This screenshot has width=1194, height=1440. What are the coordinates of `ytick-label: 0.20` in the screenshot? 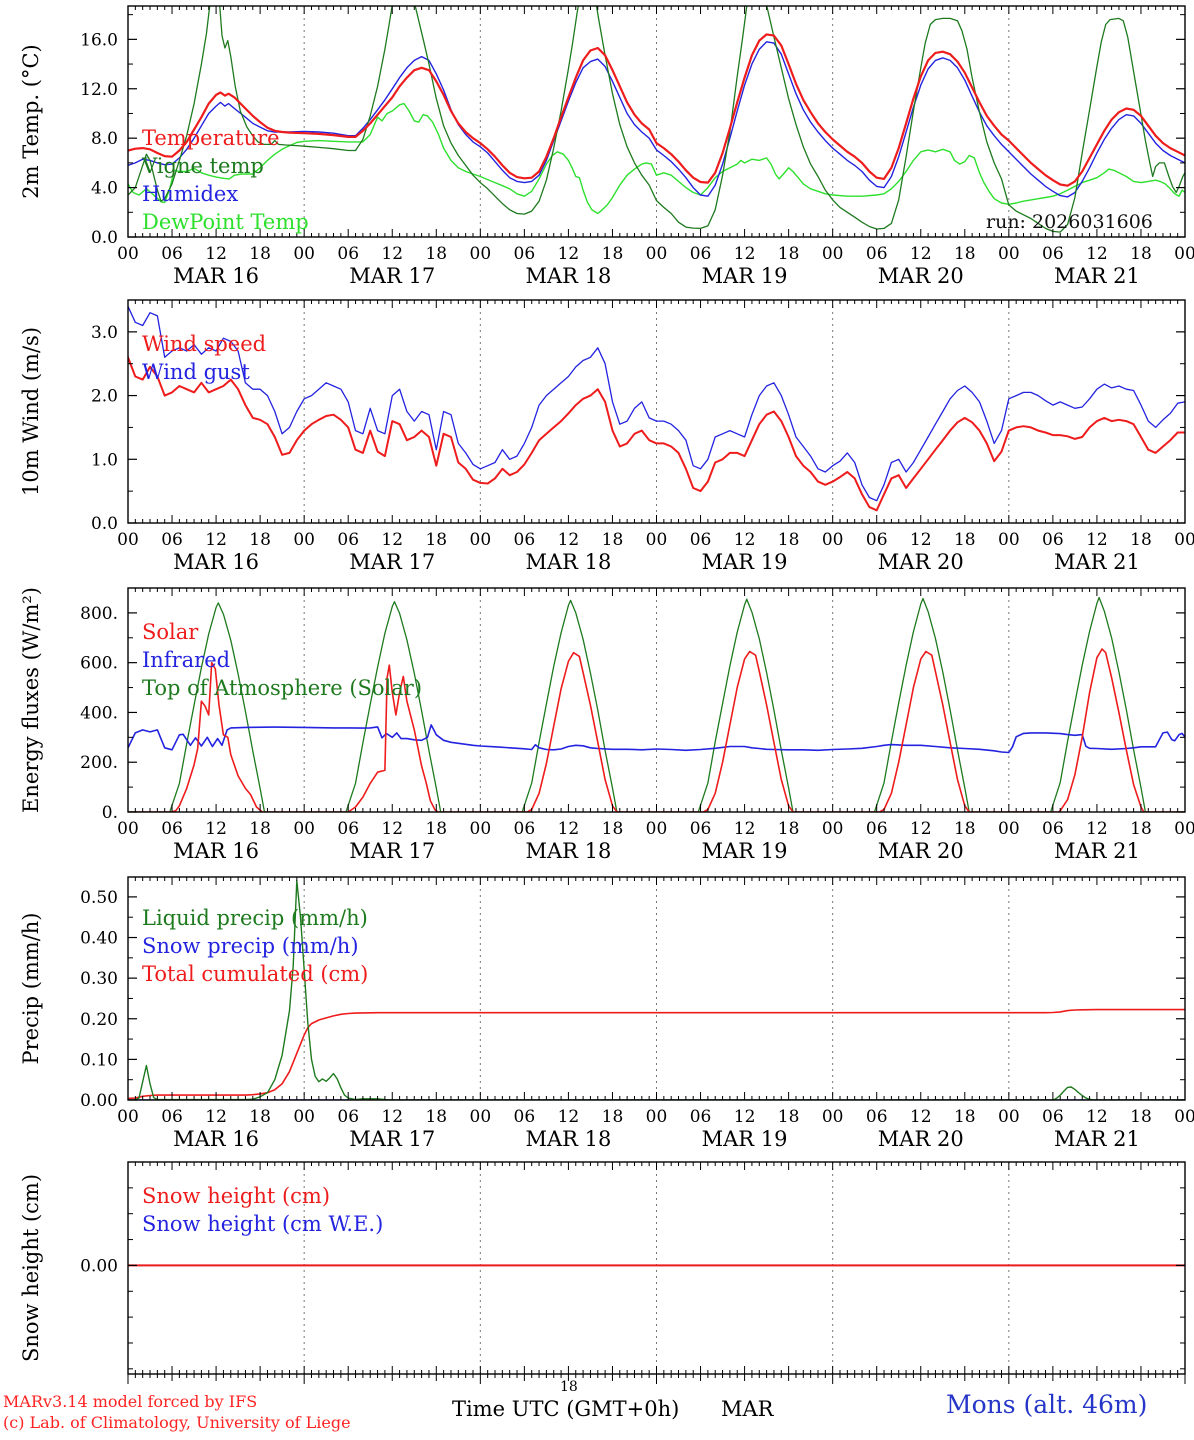 It's located at (99, 1020).